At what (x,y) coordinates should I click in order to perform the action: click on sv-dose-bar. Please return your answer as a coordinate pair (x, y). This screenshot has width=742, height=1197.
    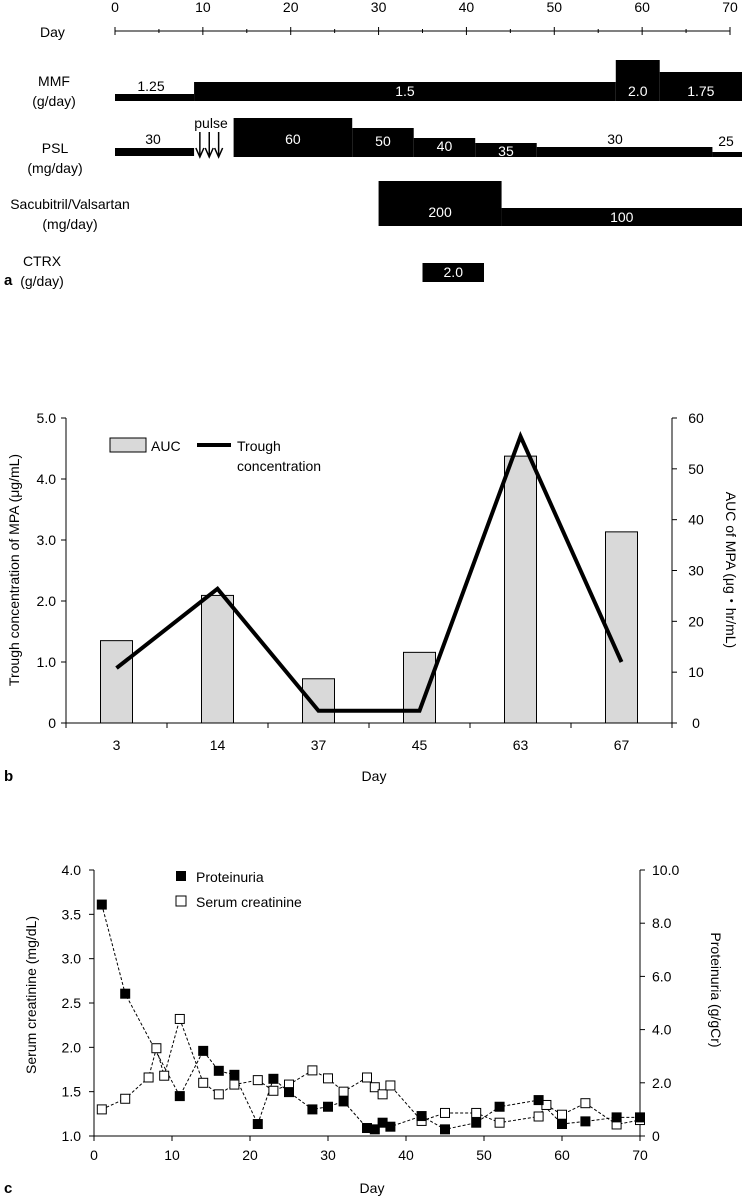
    Looking at the image, I should click on (440, 203).